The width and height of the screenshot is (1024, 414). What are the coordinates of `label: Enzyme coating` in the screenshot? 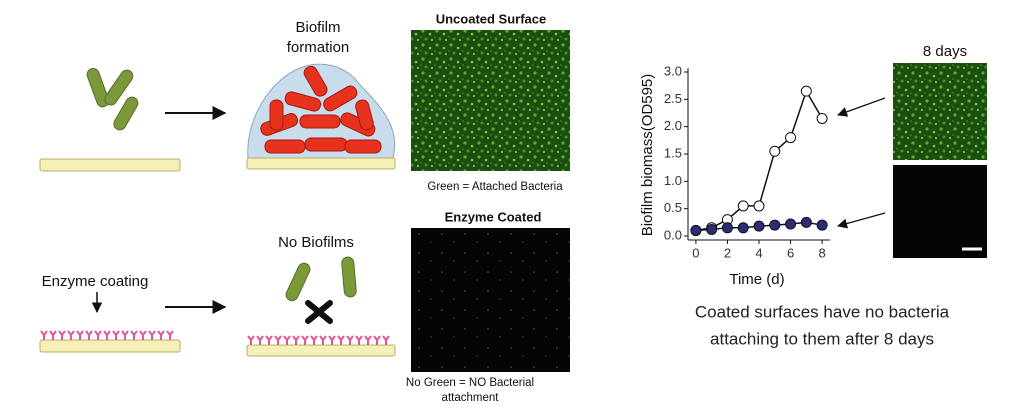 It's located at (95, 281).